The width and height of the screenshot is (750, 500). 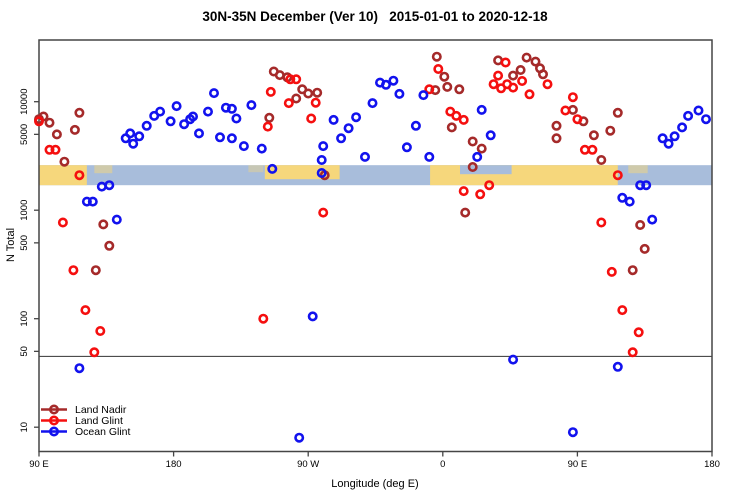 I want to click on x-tick-label: 180, so click(x=174, y=464).